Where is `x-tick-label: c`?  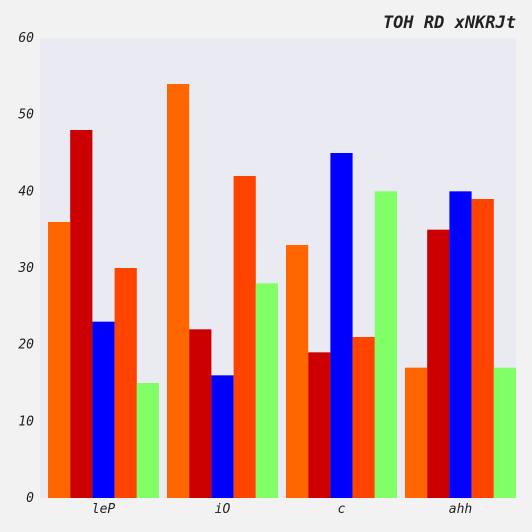
x-tick-label: c is located at coordinates (342, 509).